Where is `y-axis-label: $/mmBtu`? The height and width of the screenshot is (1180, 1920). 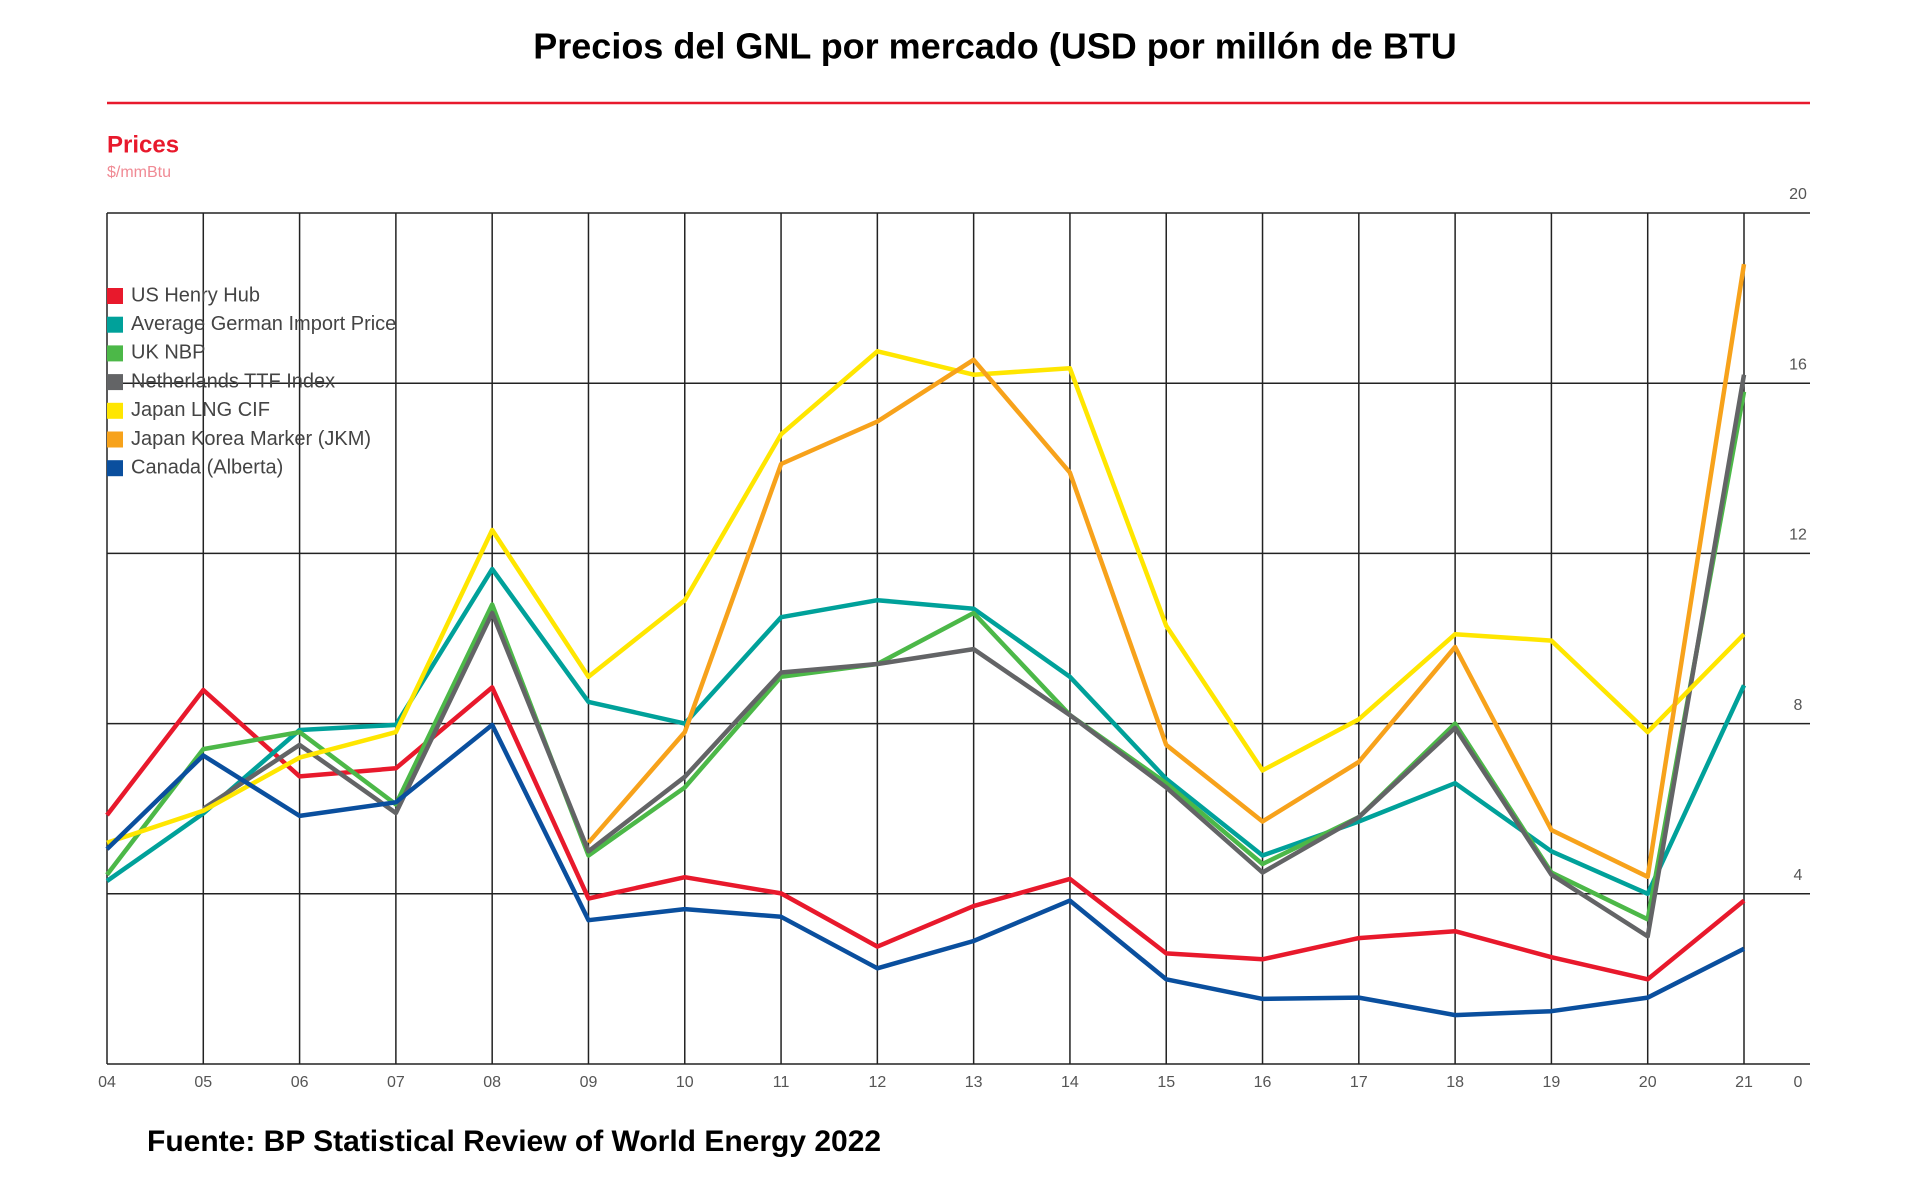 y-axis-label: $/mmBtu is located at coordinates (139, 172).